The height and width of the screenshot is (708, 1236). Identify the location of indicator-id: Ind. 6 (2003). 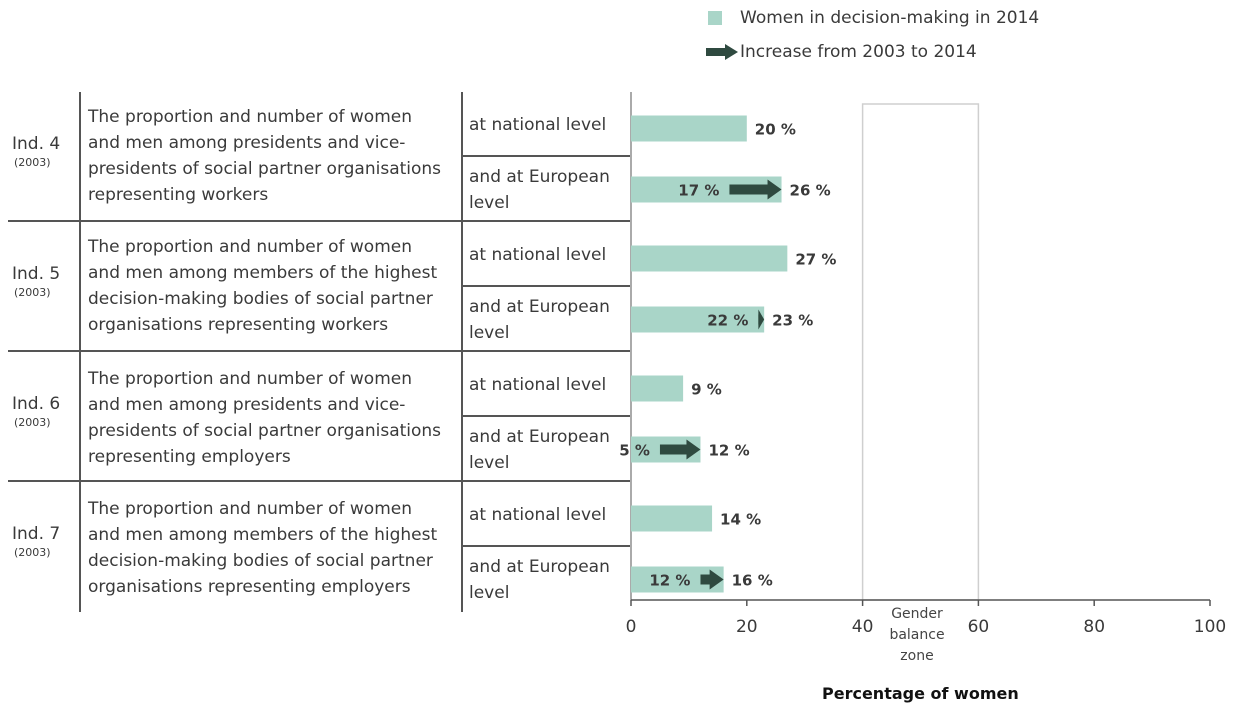
(36, 411).